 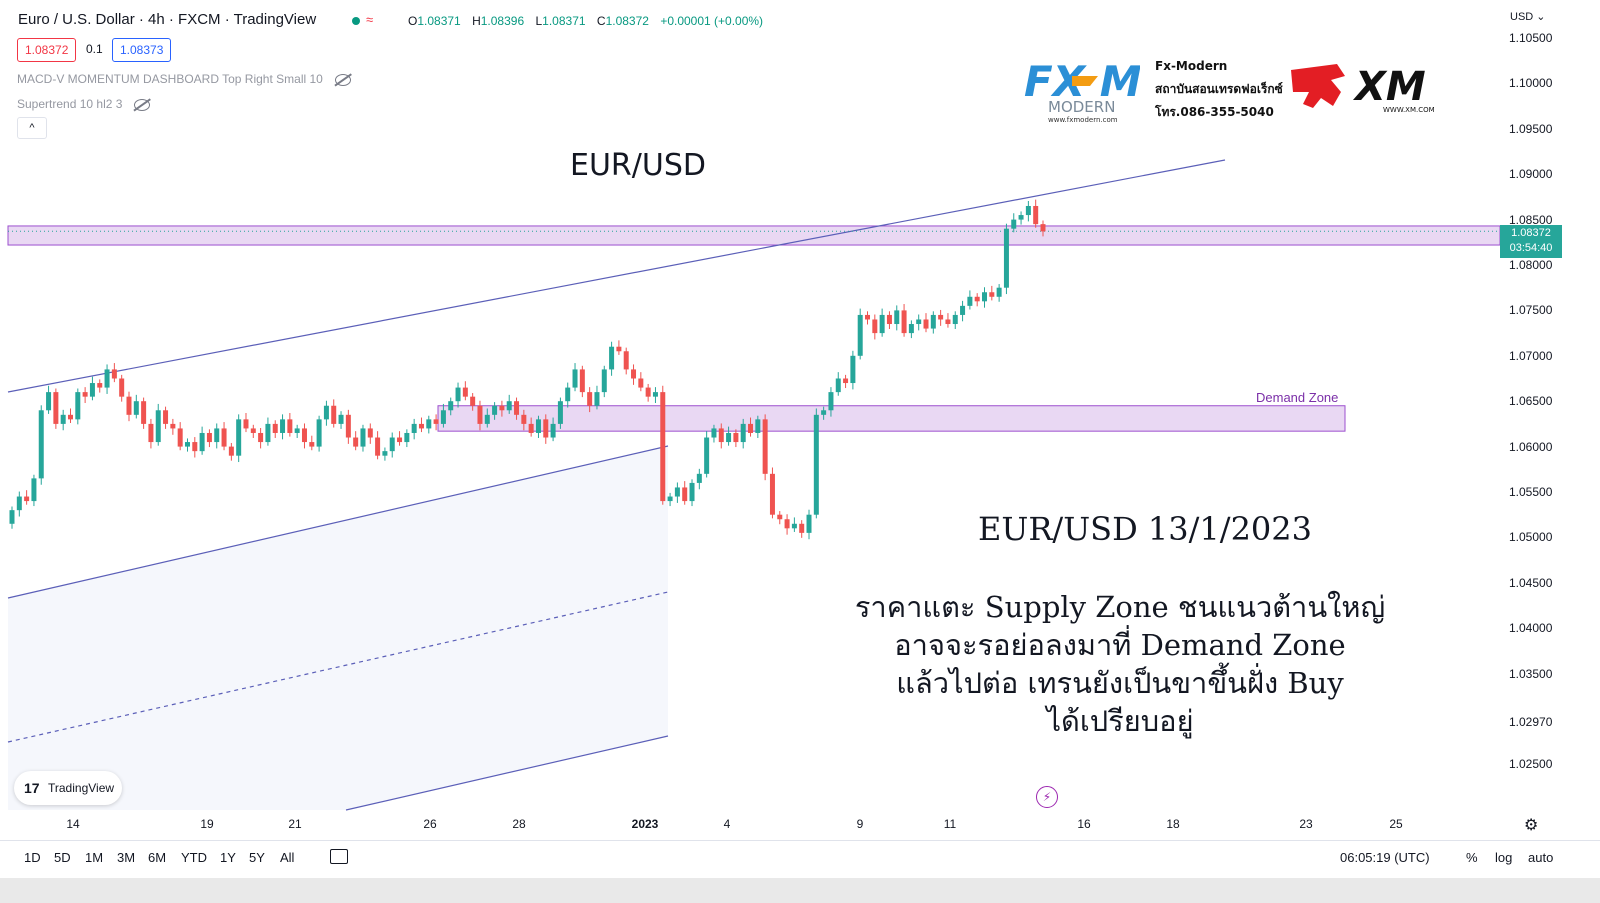 What do you see at coordinates (1531, 628) in the screenshot?
I see `price-tick-label: 1.04000` at bounding box center [1531, 628].